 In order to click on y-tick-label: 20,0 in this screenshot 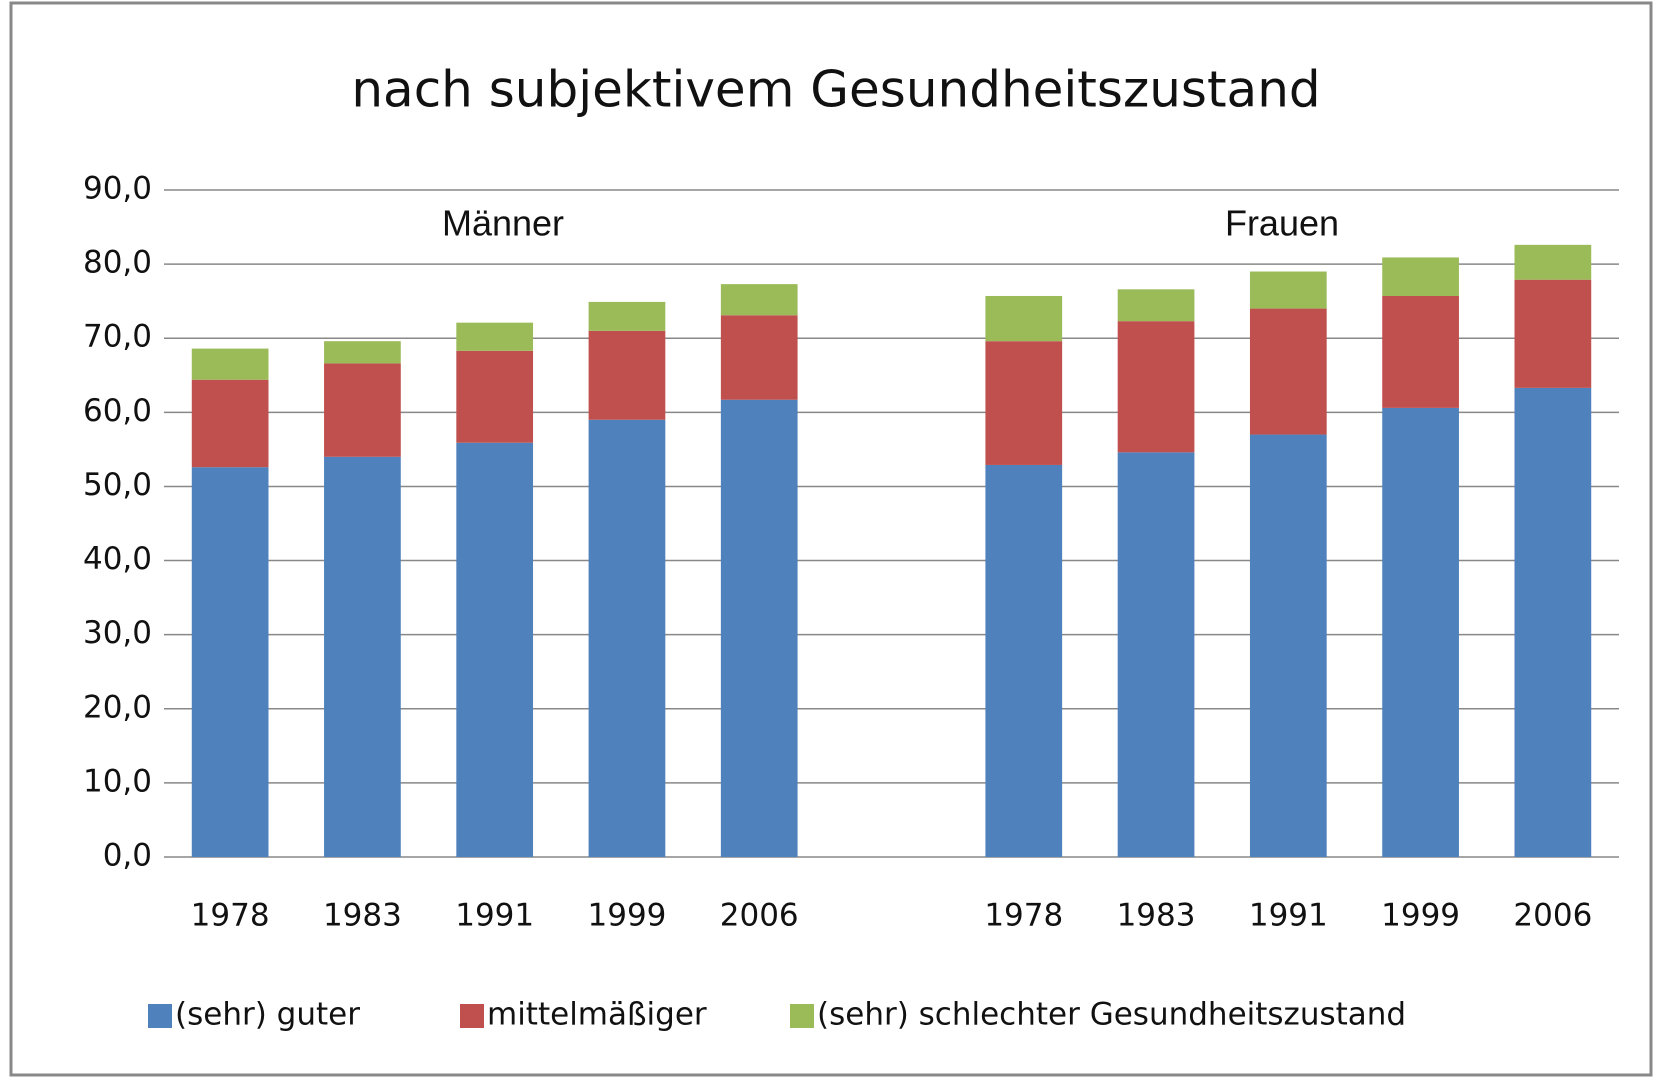, I will do `click(117, 707)`.